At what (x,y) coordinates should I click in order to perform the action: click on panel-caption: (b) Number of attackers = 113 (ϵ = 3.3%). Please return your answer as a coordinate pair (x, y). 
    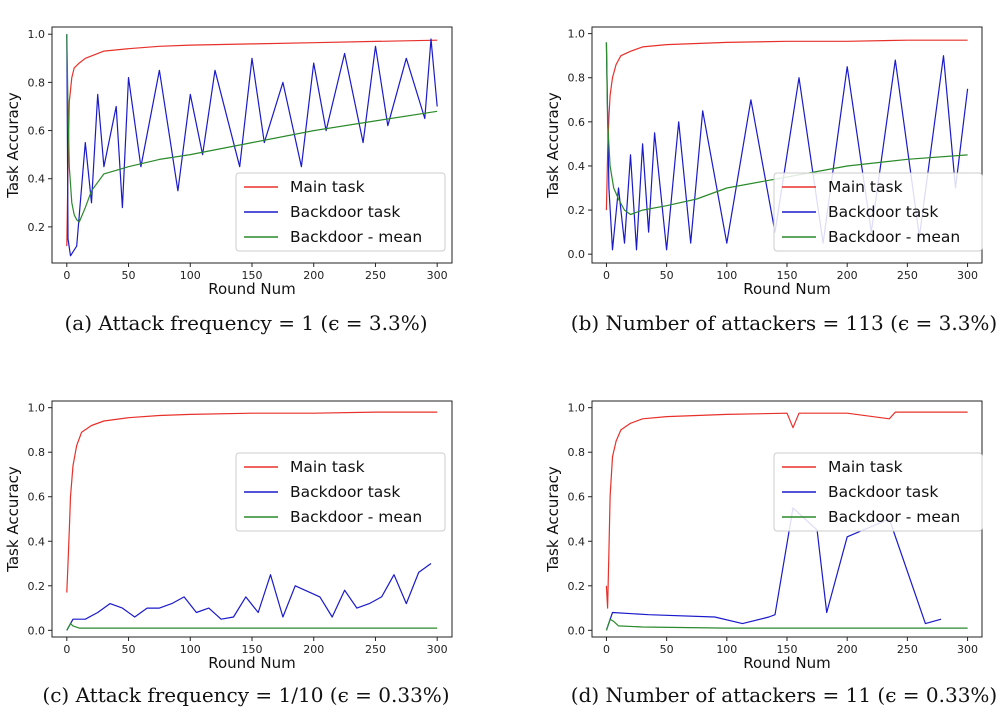
    Looking at the image, I should click on (784, 323).